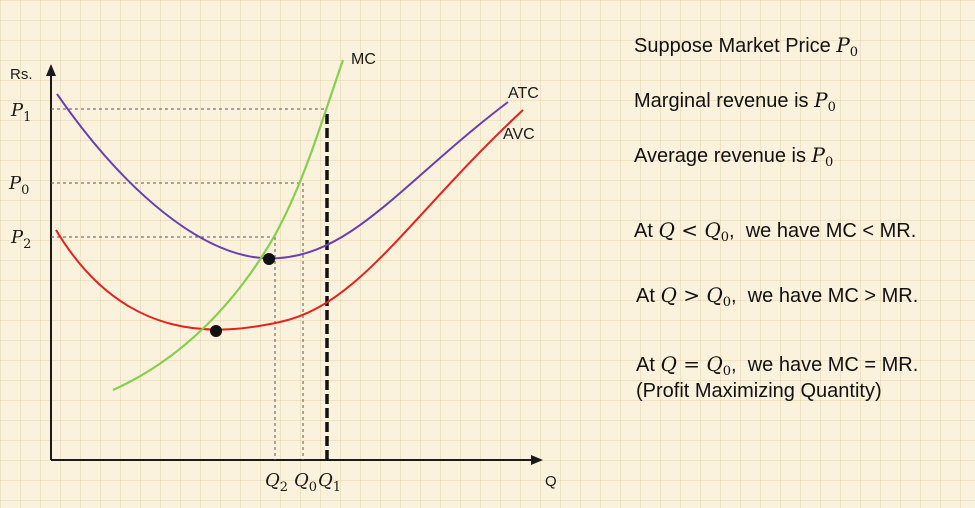 This screenshot has height=508, width=975. What do you see at coordinates (363, 59) in the screenshot?
I see `mc-label: MC` at bounding box center [363, 59].